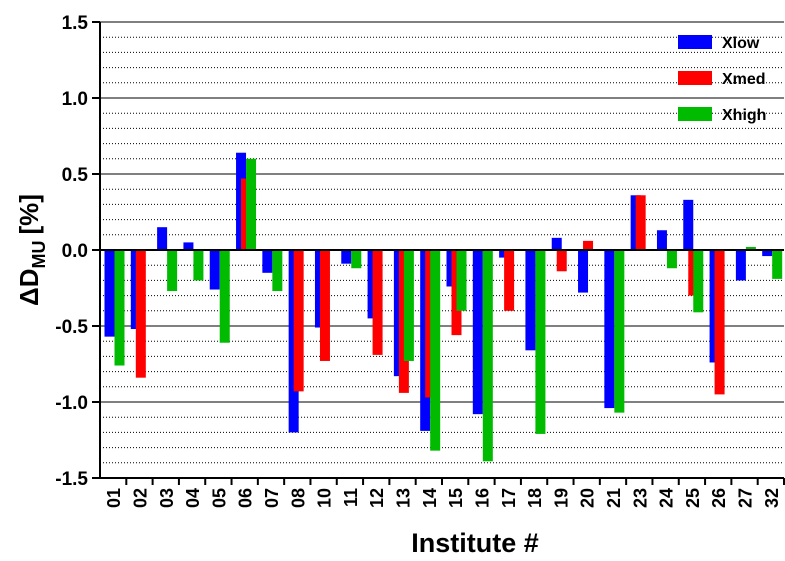 Image resolution: width=785 pixels, height=561 pixels. What do you see at coordinates (535, 498) in the screenshot?
I see `x-tick-label: 18` at bounding box center [535, 498].